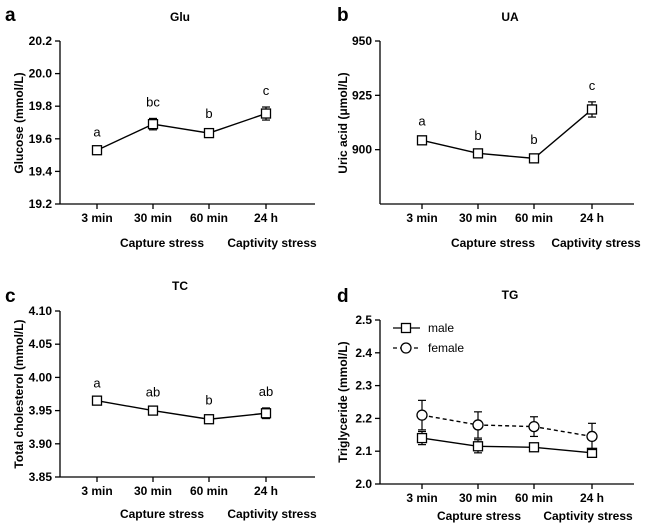 The height and width of the screenshot is (527, 665). Describe the element at coordinates (10, 296) in the screenshot. I see `panel-letter: c` at that location.